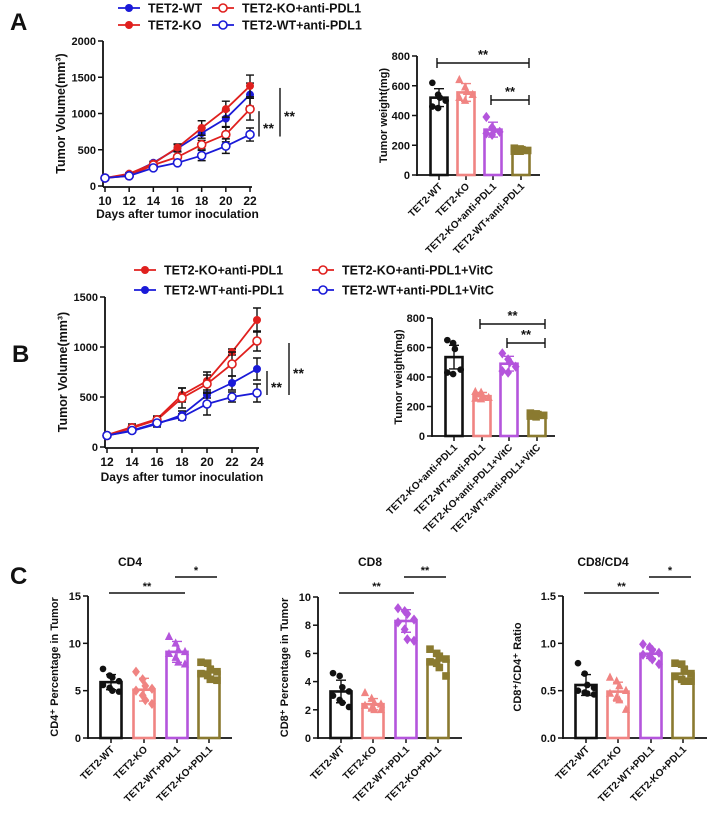 This screenshot has height=814, width=711. Describe the element at coordinates (418, 291) in the screenshot. I see `legend-label: TET2-WT+anti-PDL1+VitC` at that location.